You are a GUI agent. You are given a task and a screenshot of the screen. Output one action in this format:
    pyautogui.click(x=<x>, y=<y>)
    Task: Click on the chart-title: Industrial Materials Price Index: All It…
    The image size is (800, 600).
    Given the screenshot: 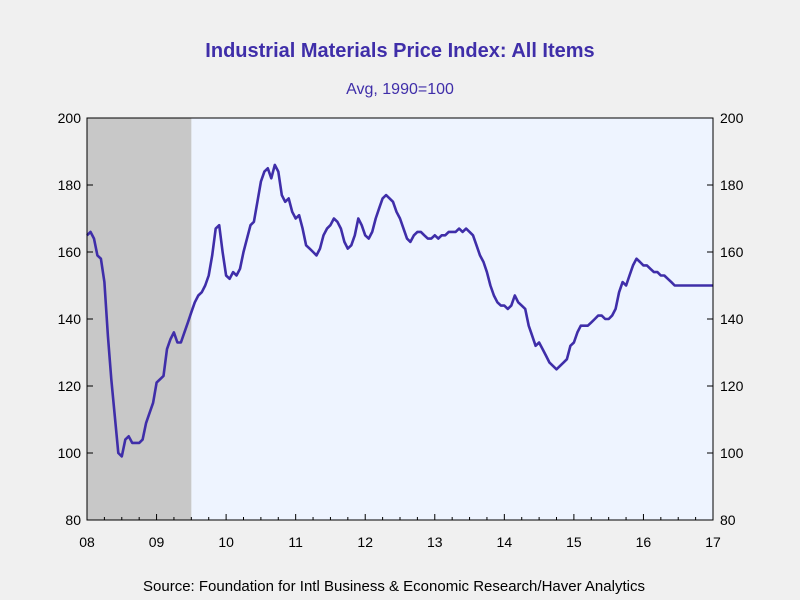 What is the action you would take?
    pyautogui.click(x=399, y=51)
    